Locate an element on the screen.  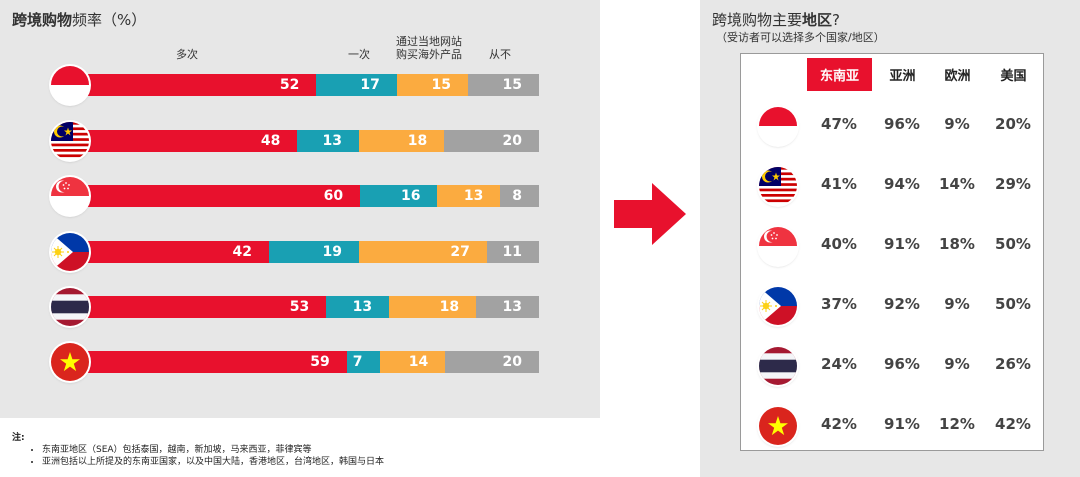
bar-row-philippines: 42 19 27 11 is located at coordinates (304, 252).